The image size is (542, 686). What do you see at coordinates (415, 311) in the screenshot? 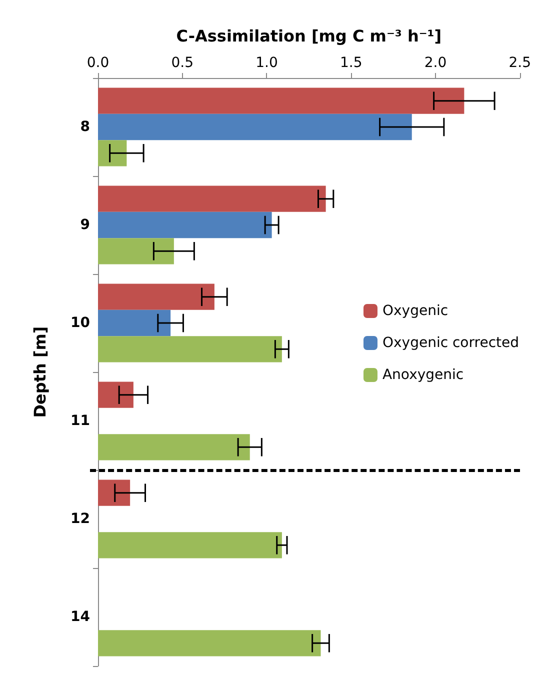
I see `legend-label: Oxygenic` at bounding box center [415, 311].